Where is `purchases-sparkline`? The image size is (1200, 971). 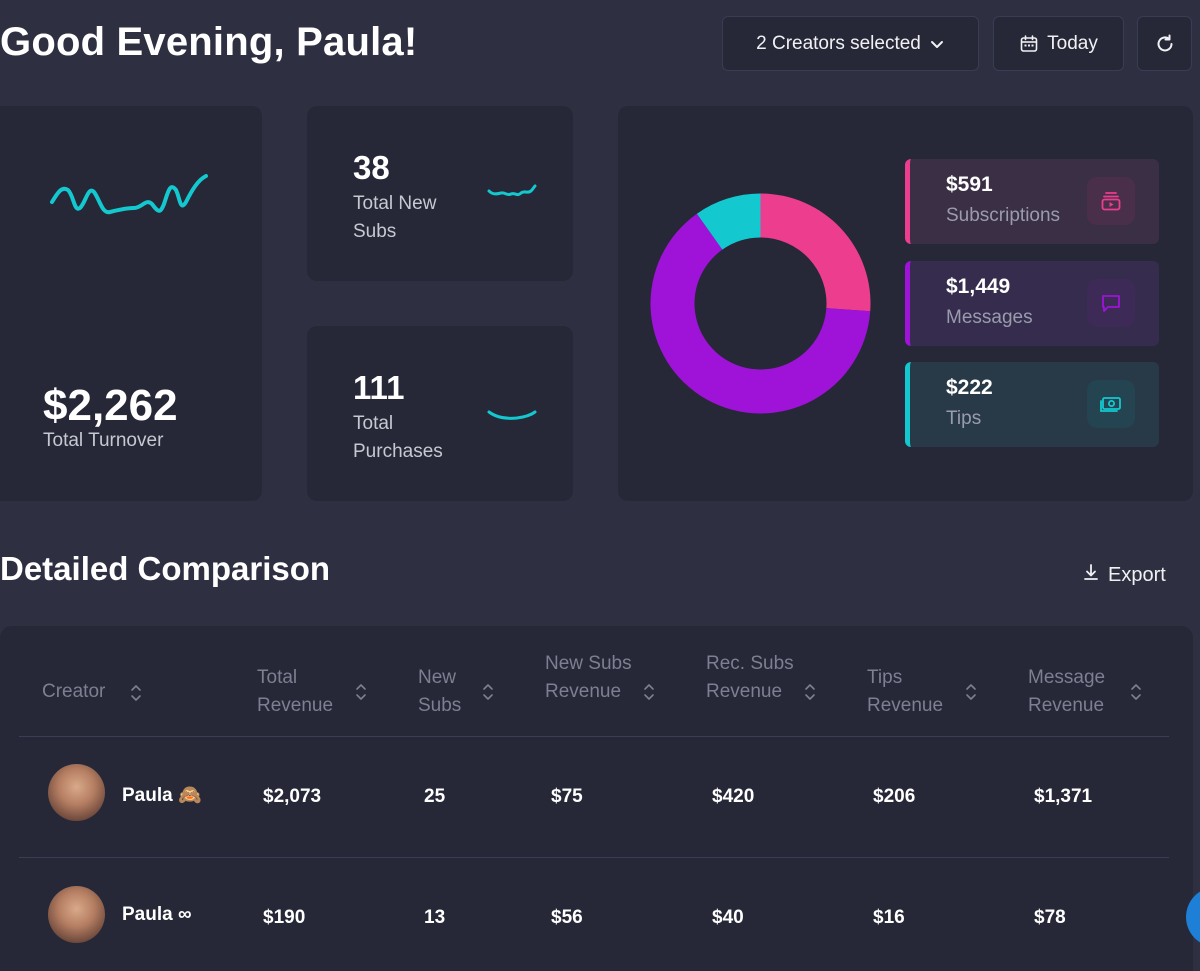 purchases-sparkline is located at coordinates (512, 415).